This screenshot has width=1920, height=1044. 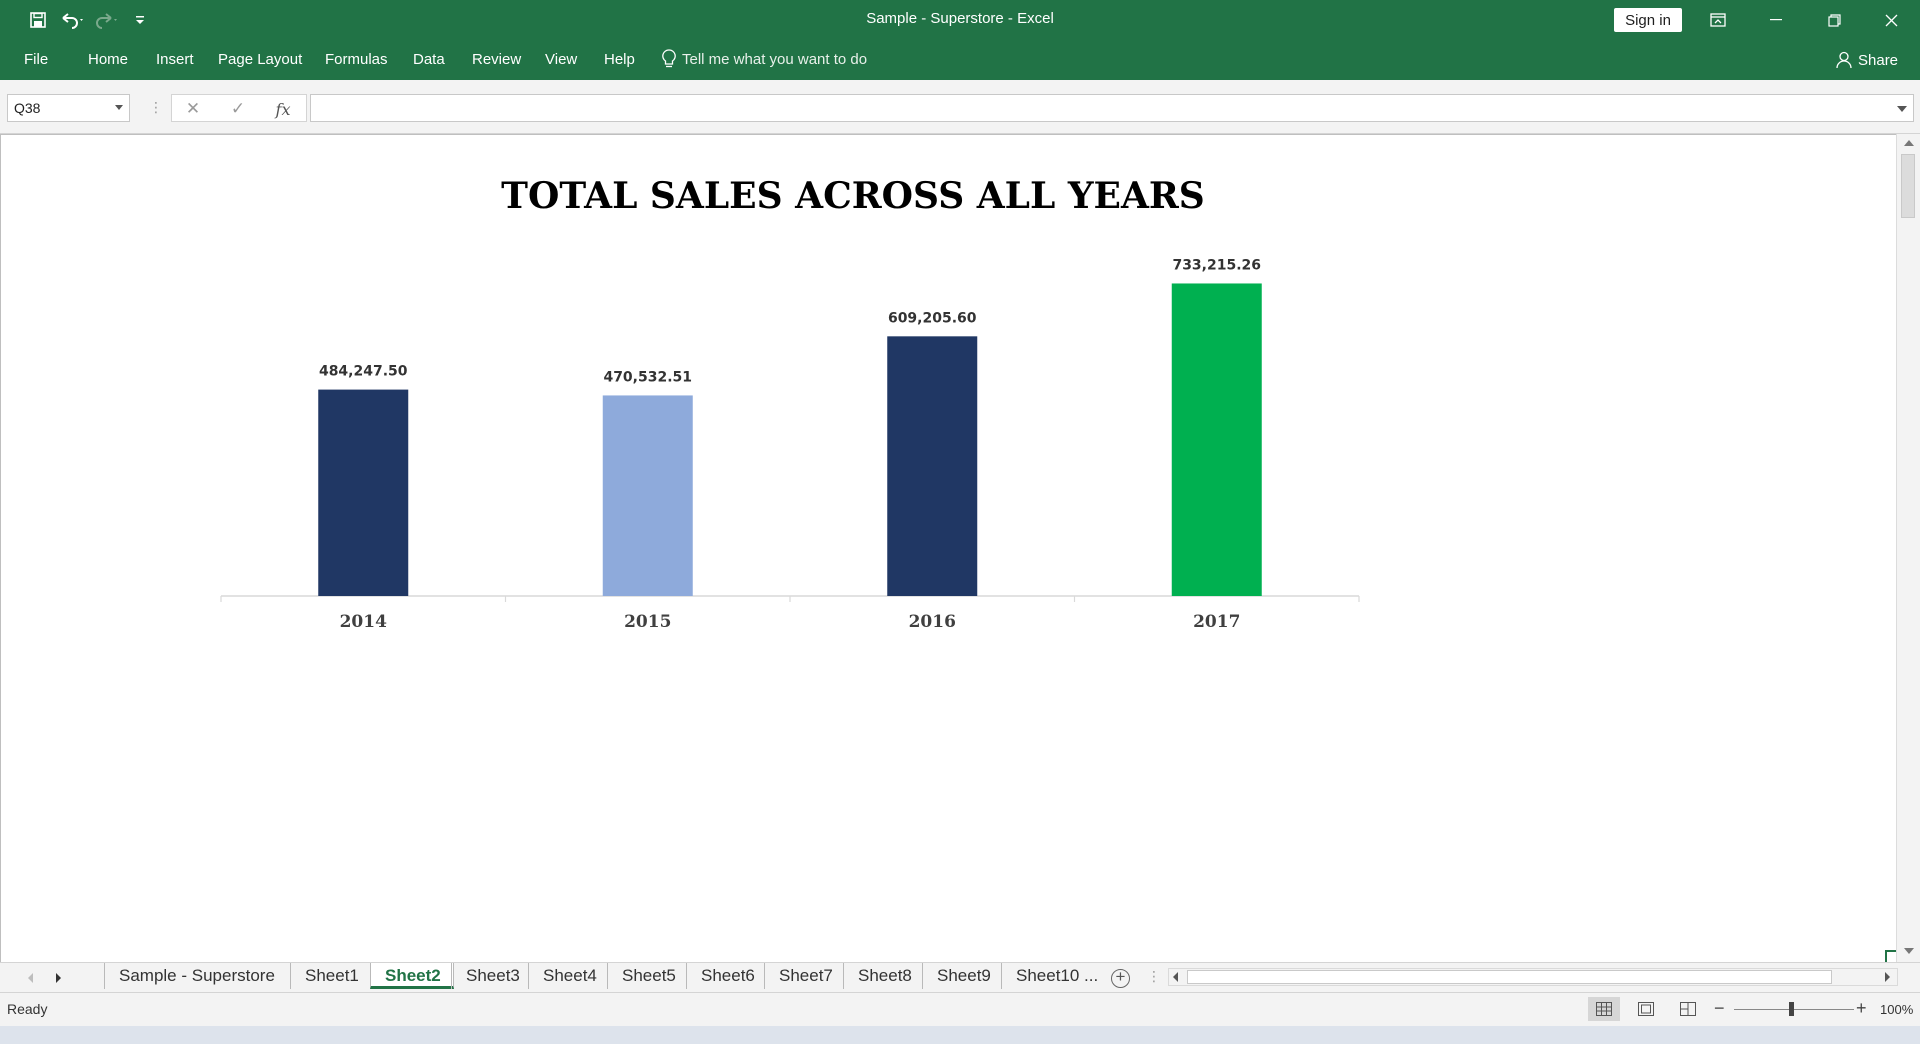 What do you see at coordinates (1902, 109) in the screenshot?
I see `expand-formula-icon` at bounding box center [1902, 109].